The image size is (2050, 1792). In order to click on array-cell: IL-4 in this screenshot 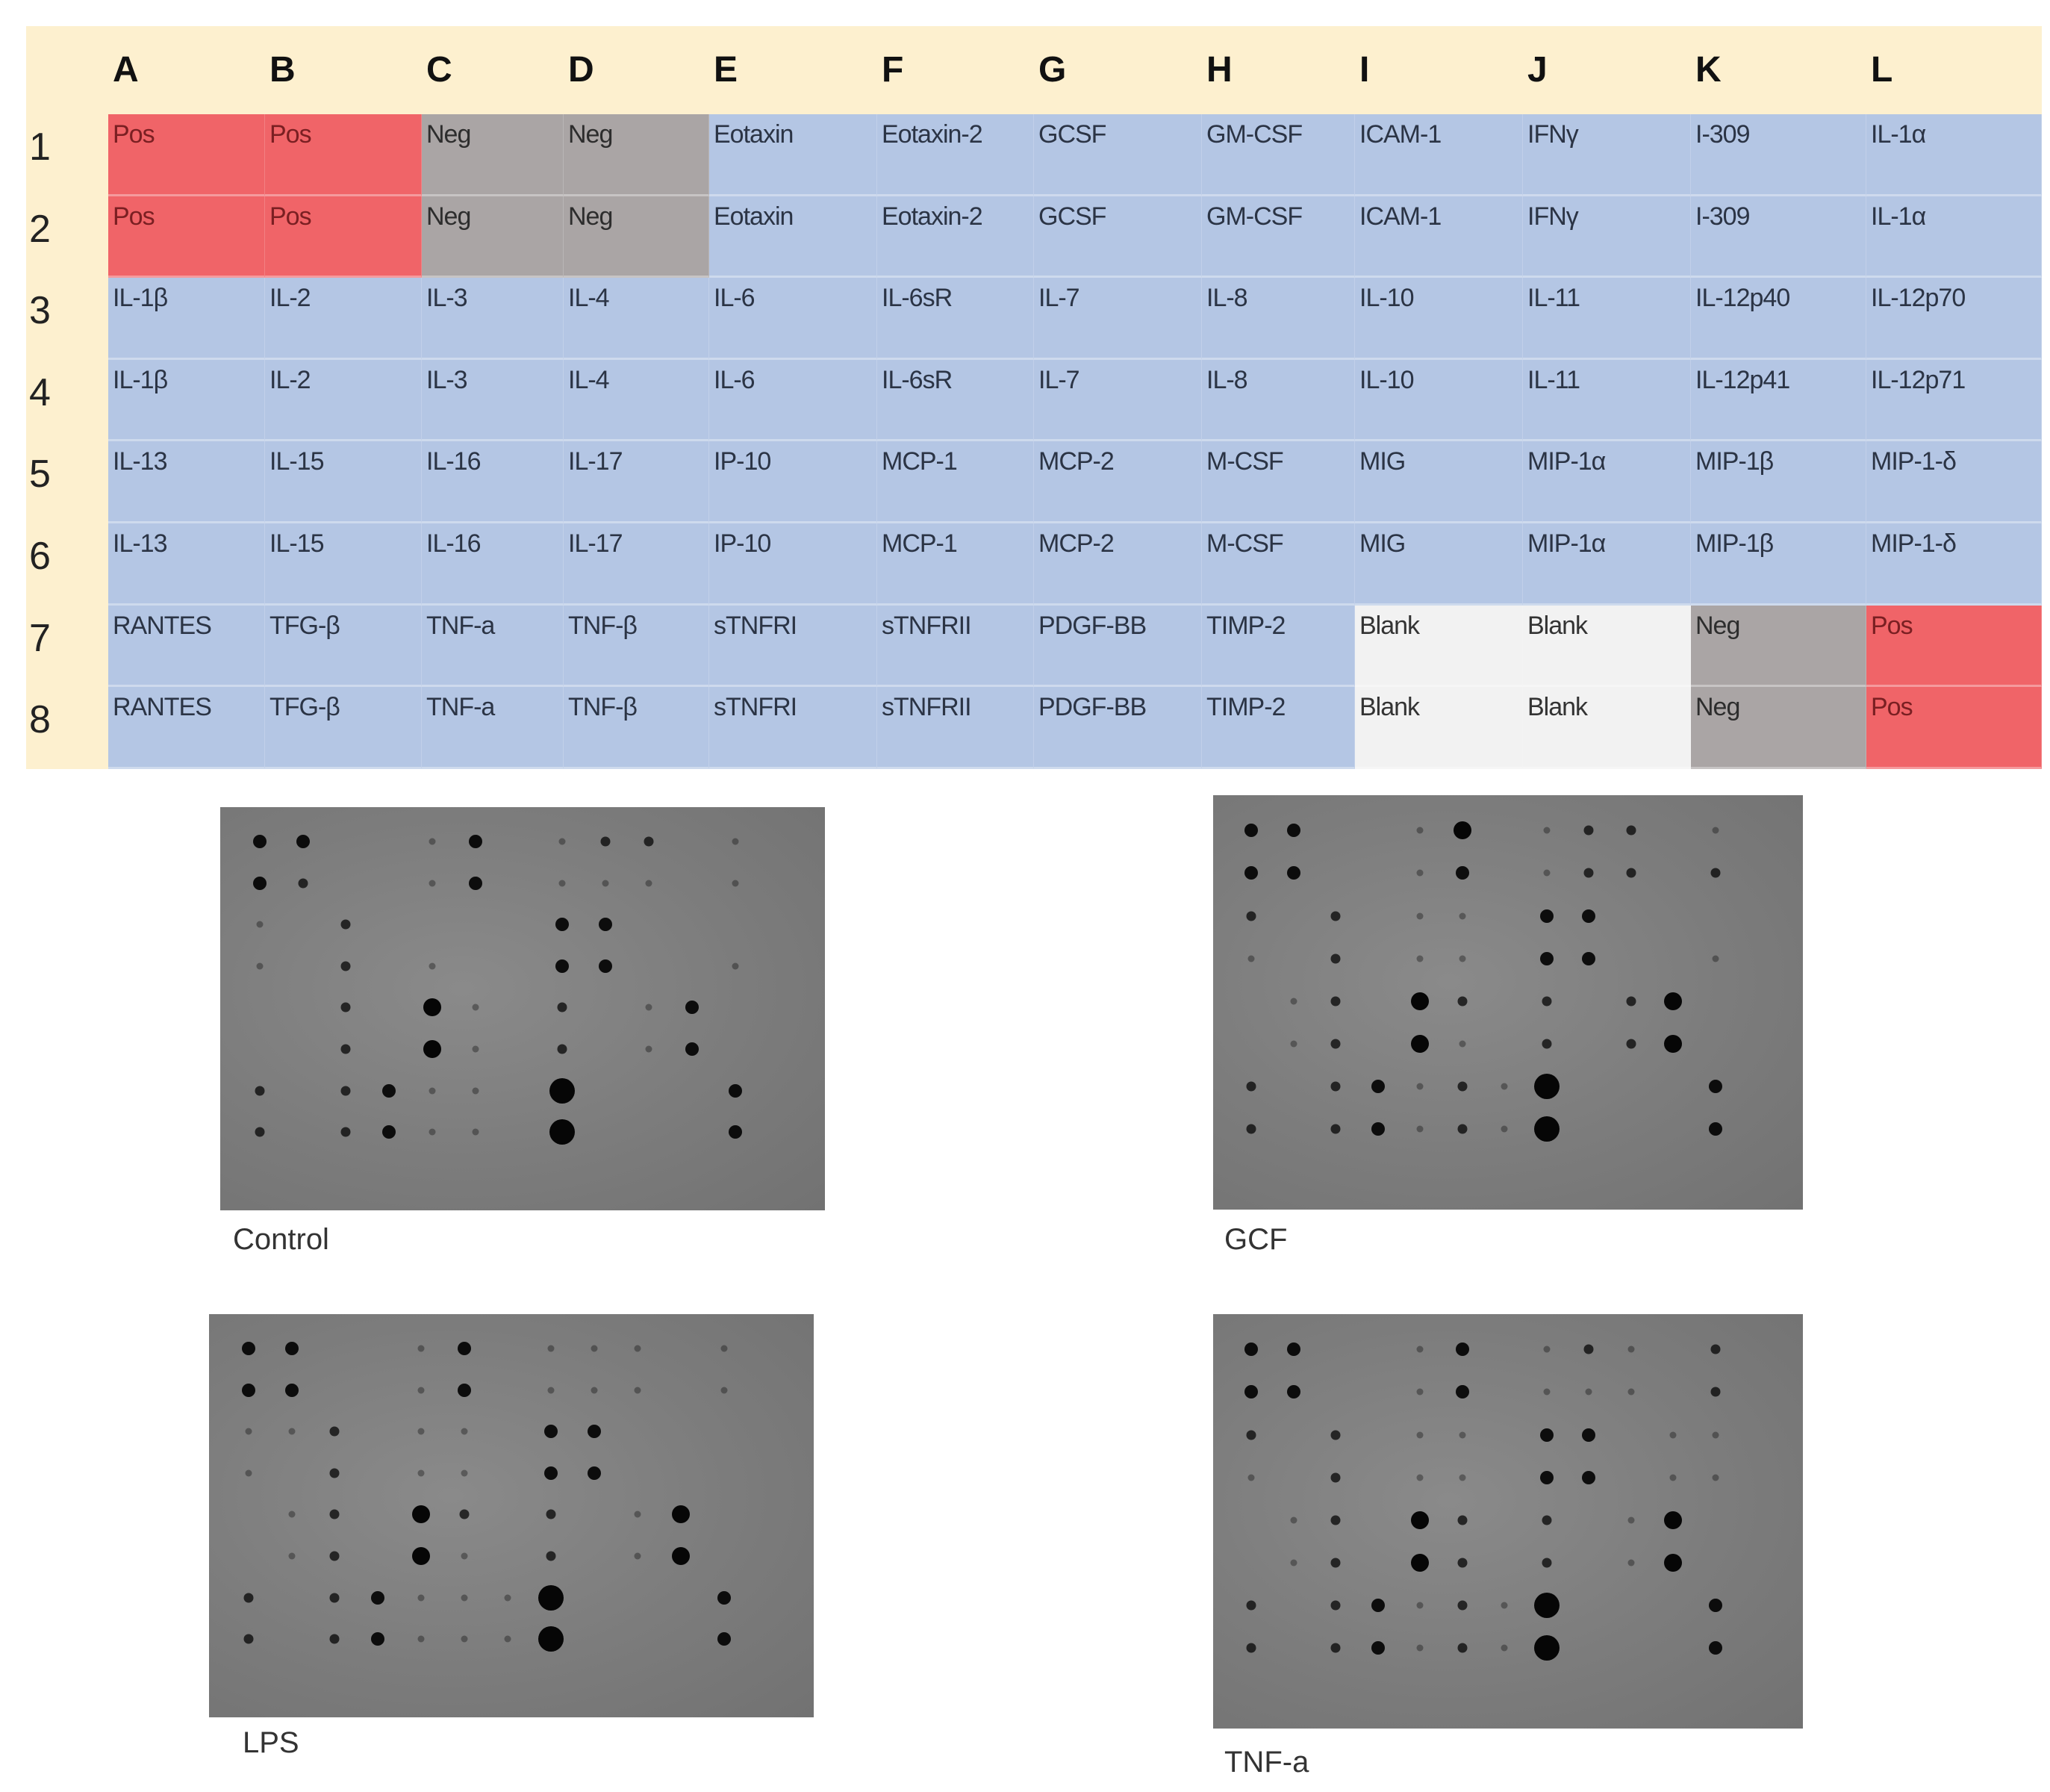, I will do `click(636, 400)`.